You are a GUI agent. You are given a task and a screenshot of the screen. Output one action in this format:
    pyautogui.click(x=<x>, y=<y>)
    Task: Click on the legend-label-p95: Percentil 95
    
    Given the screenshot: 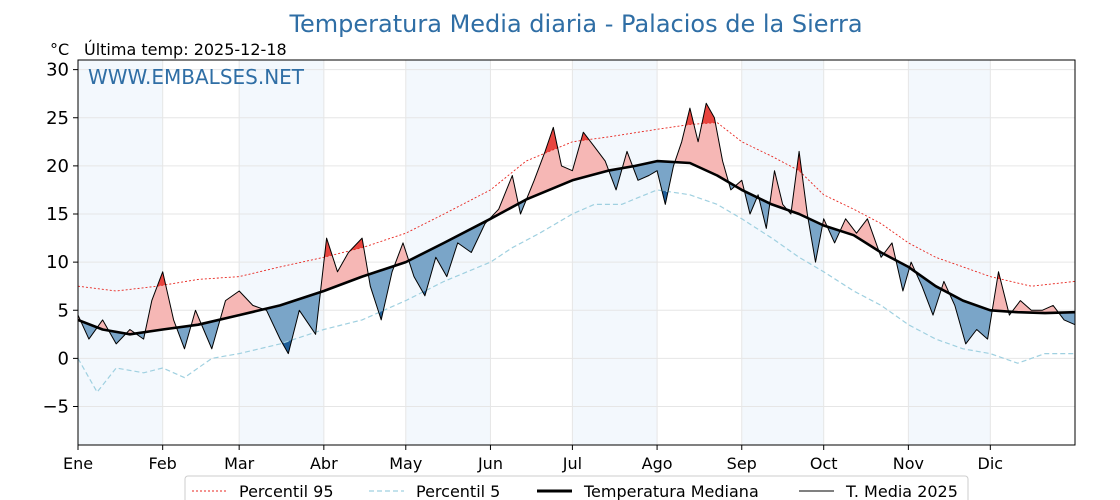 What is the action you would take?
    pyautogui.click(x=286, y=491)
    